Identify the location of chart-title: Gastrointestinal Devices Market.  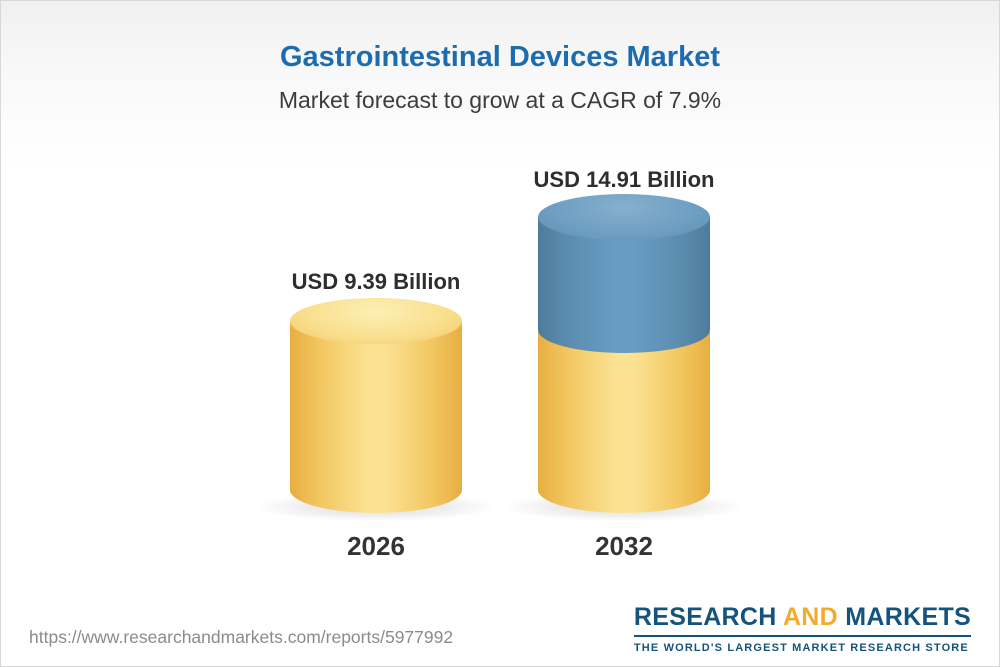
(499, 57).